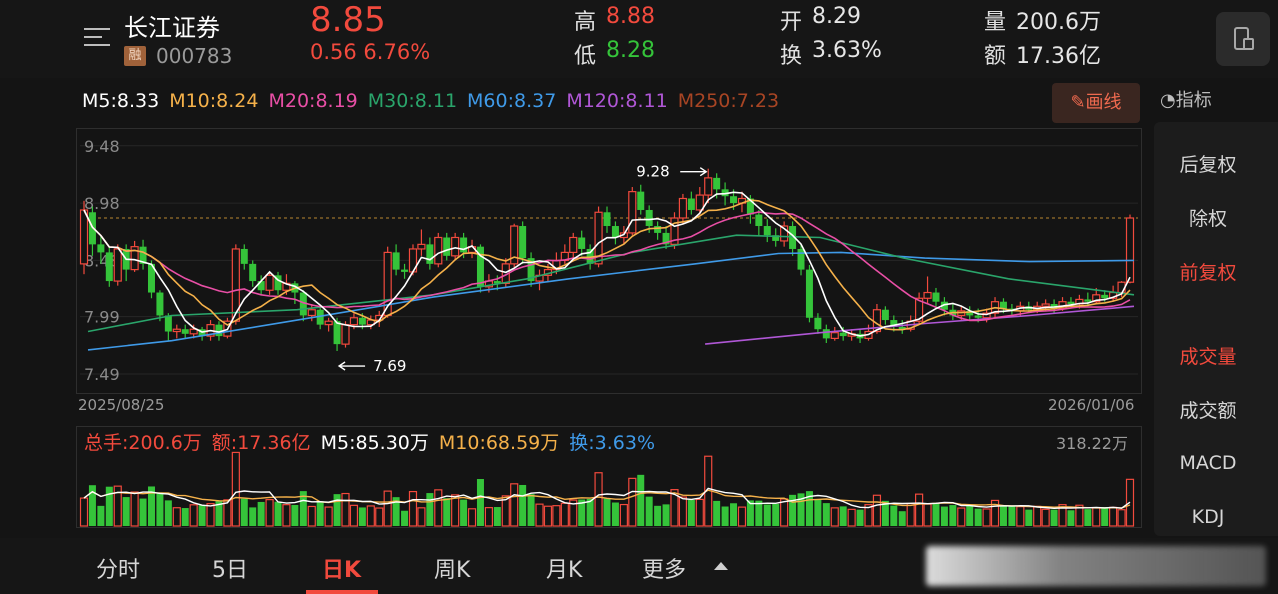  Describe the element at coordinates (1208, 273) in the screenshot. I see `side-menu-item: 前复权` at that location.